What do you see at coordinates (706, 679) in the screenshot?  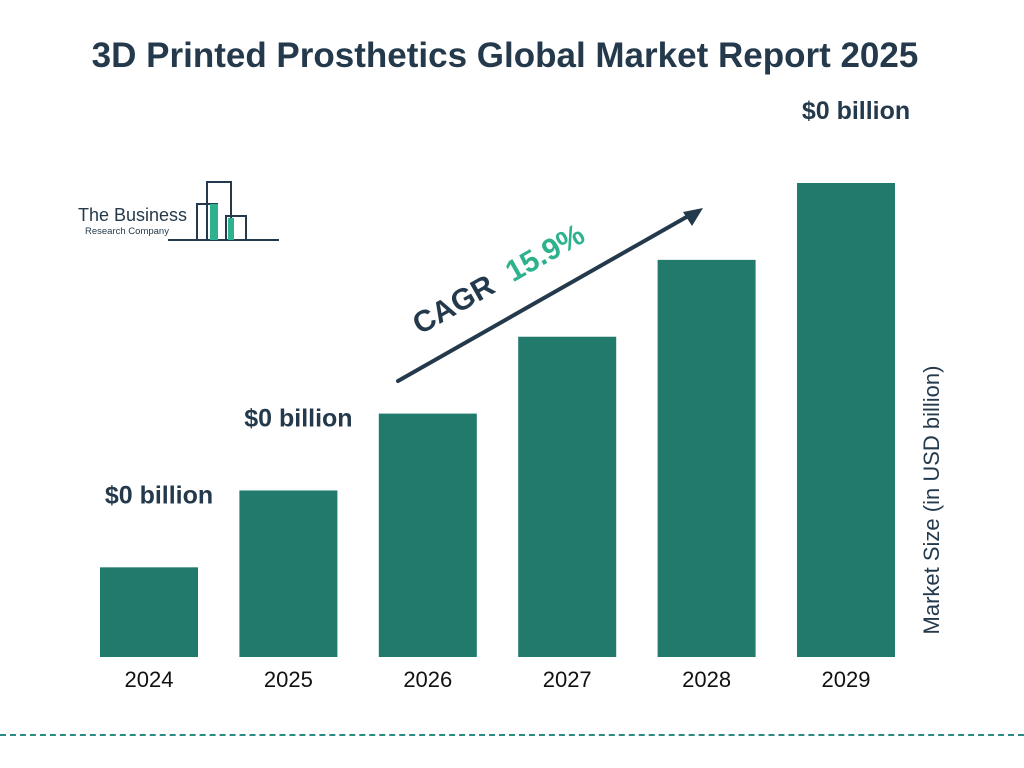 I see `x-tick-label: 2028` at bounding box center [706, 679].